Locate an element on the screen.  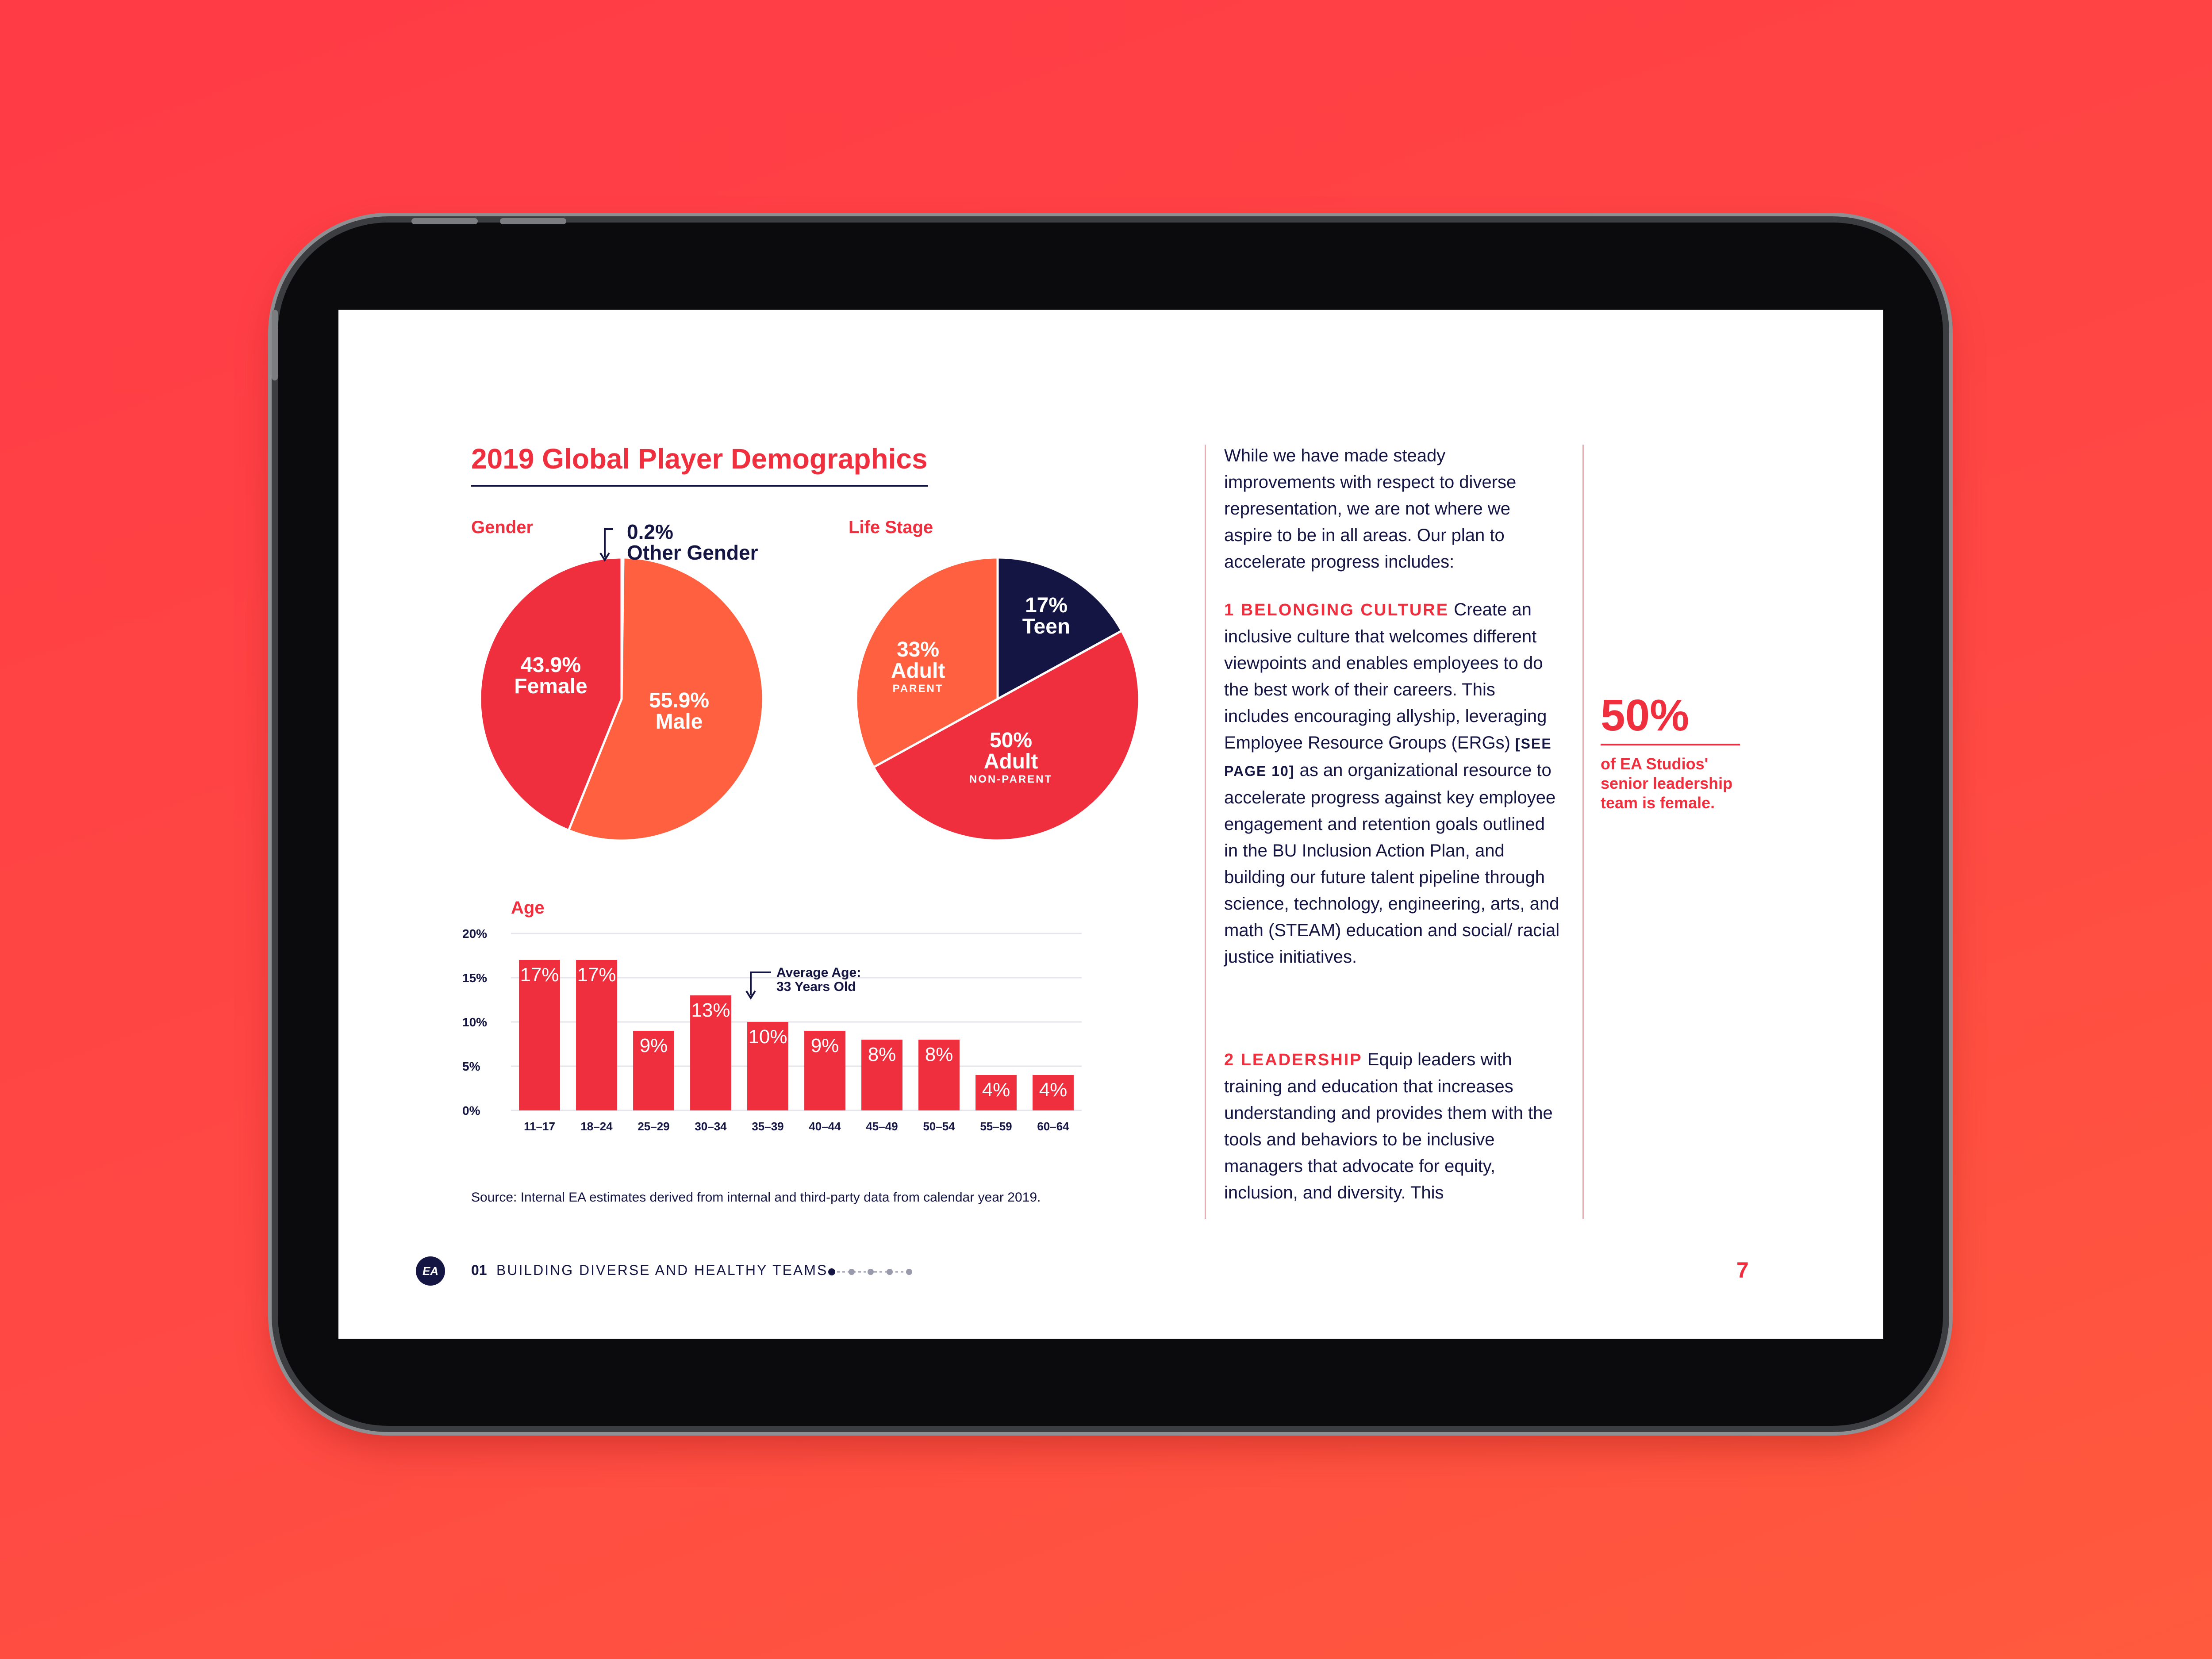
footer-section-title: BUILDING DIVERSE AND HEALTHY TEAMS is located at coordinates (662, 1270).